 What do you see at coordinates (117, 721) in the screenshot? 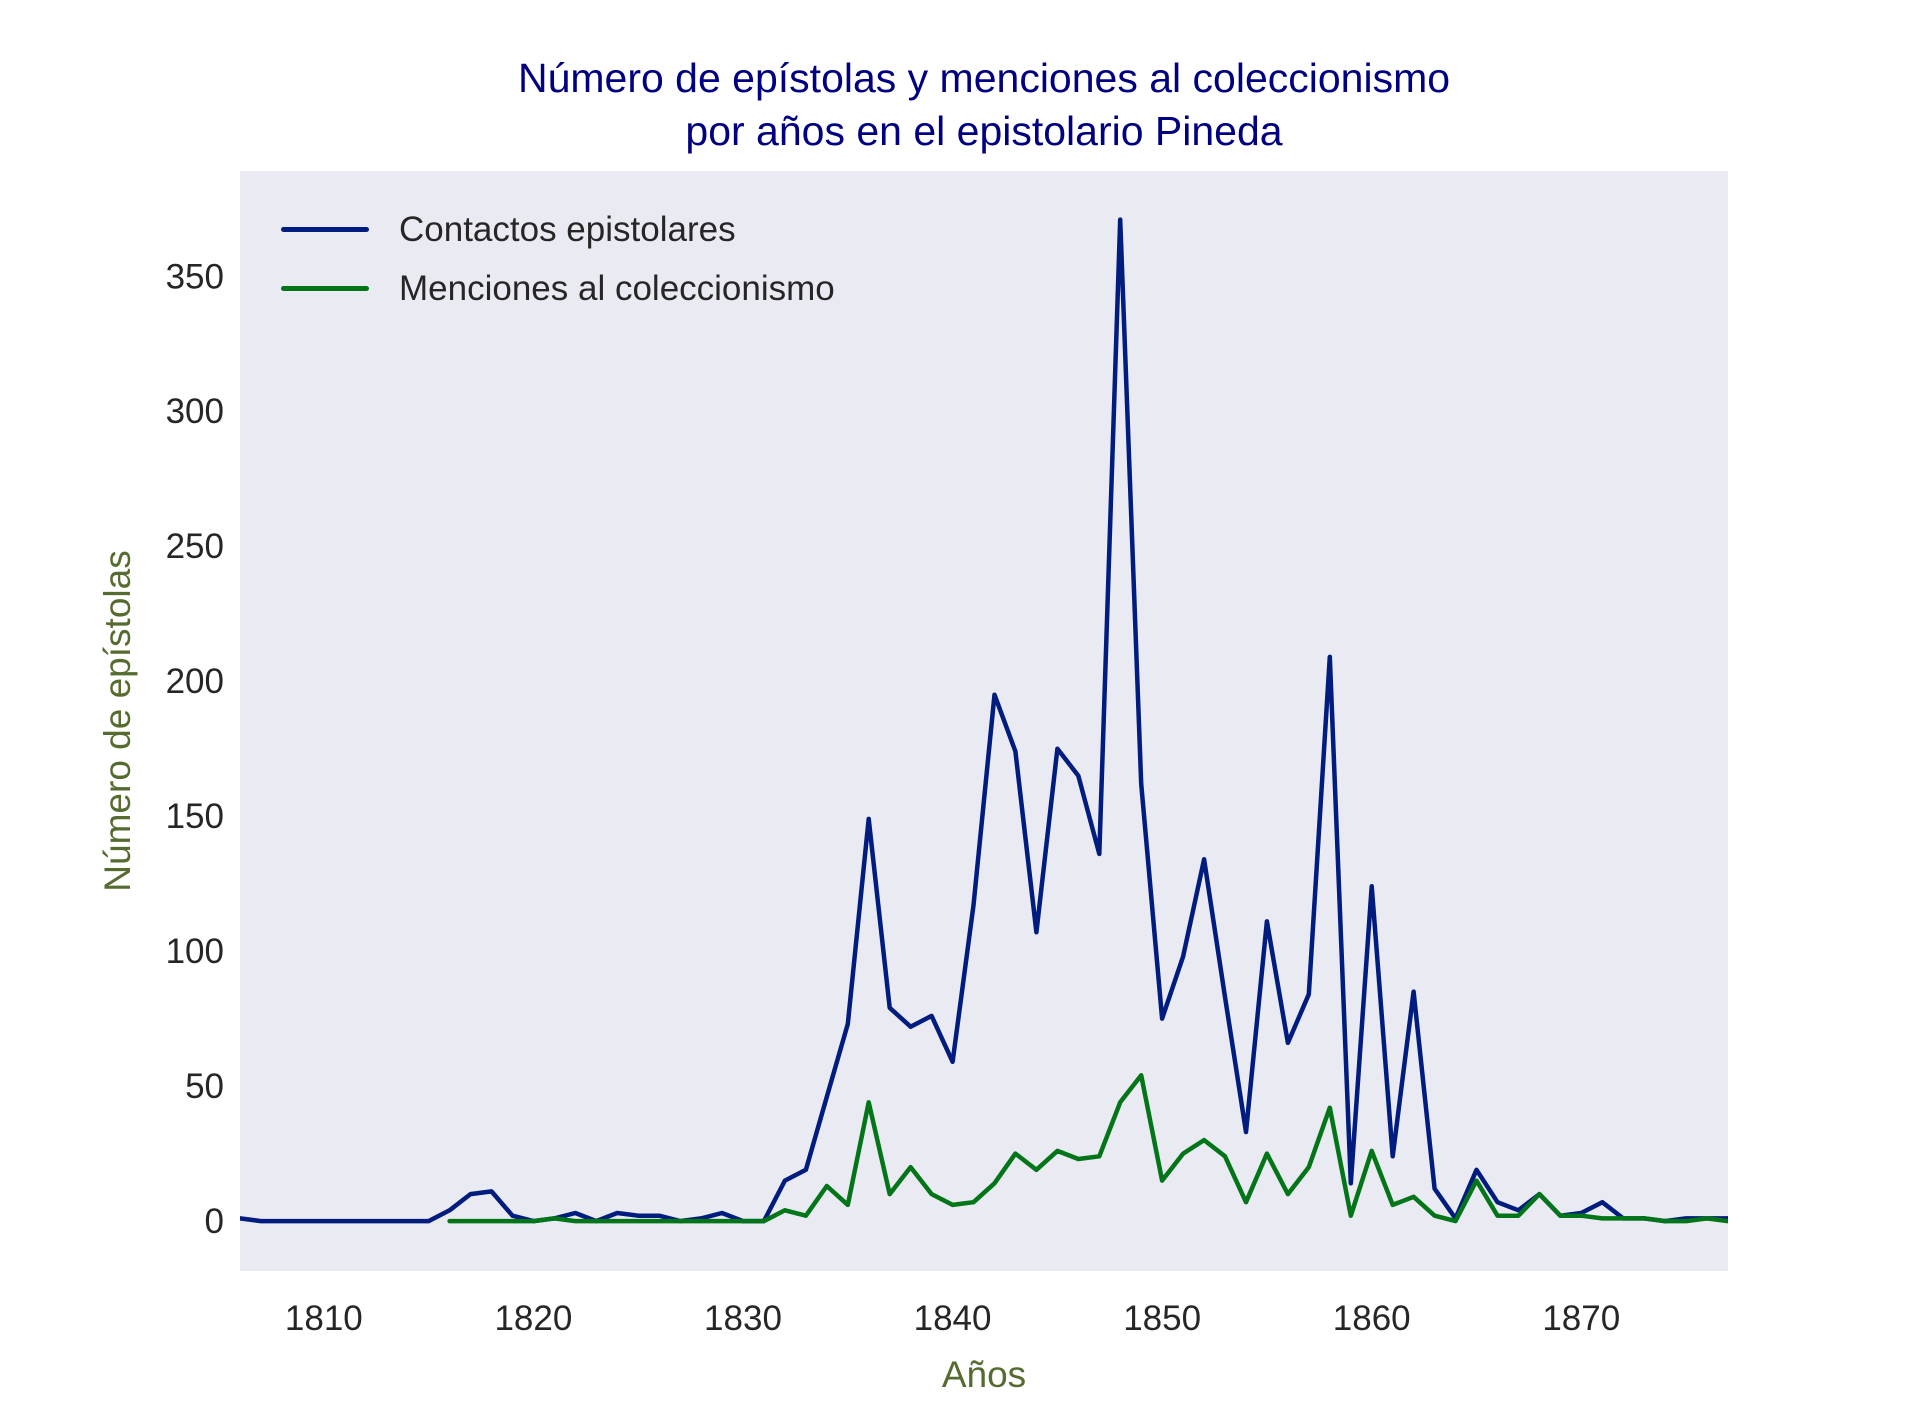
I see `y-axis-label: Número de epístolas` at bounding box center [117, 721].